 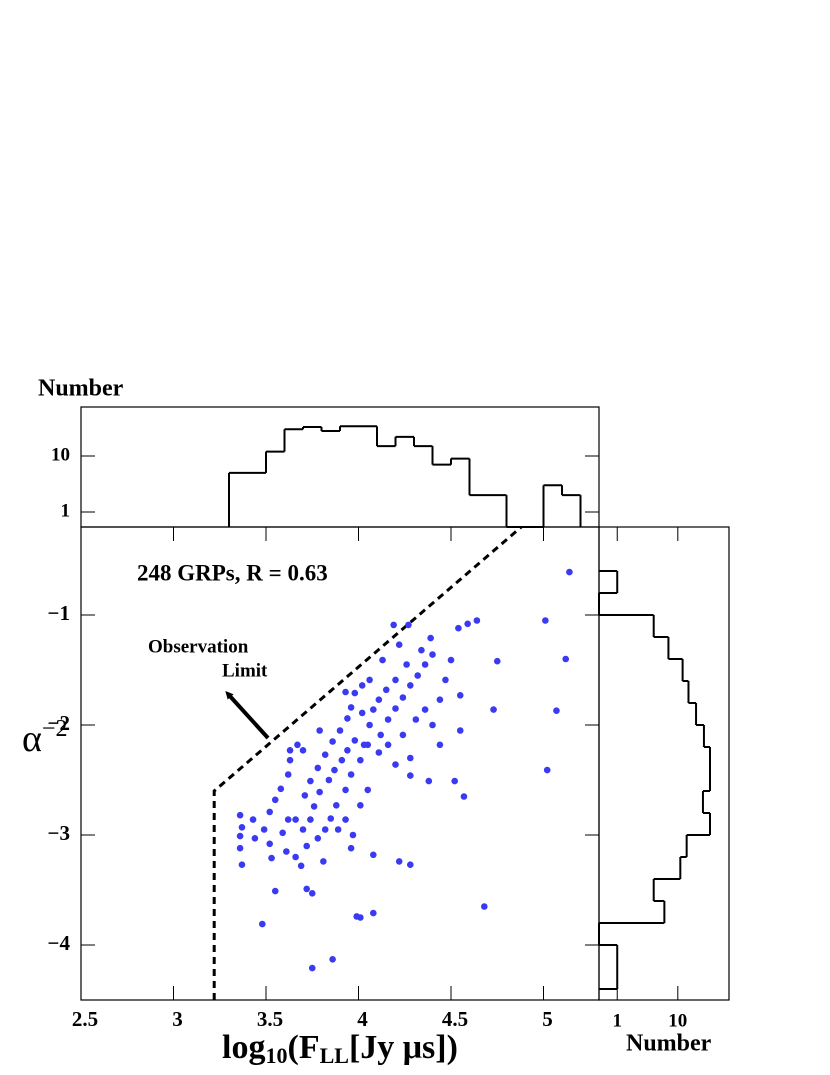 I want to click on label-part: (F, so click(x=304, y=1047).